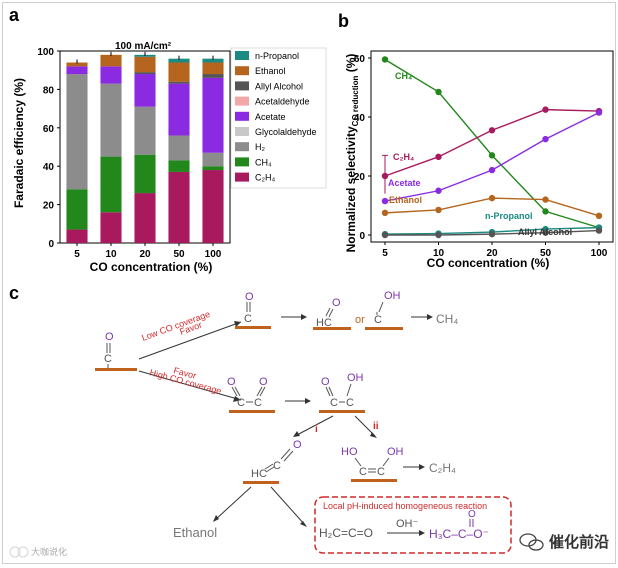  What do you see at coordinates (316, 429) in the screenshot?
I see `label-path-i: i` at bounding box center [316, 429].